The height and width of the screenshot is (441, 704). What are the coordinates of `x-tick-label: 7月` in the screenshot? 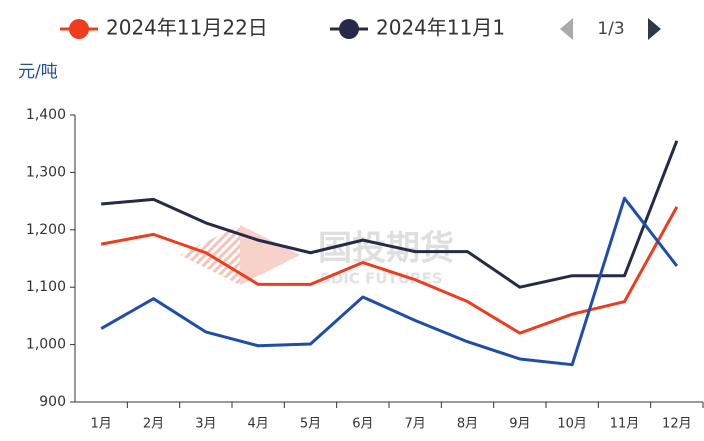 It's located at (415, 424).